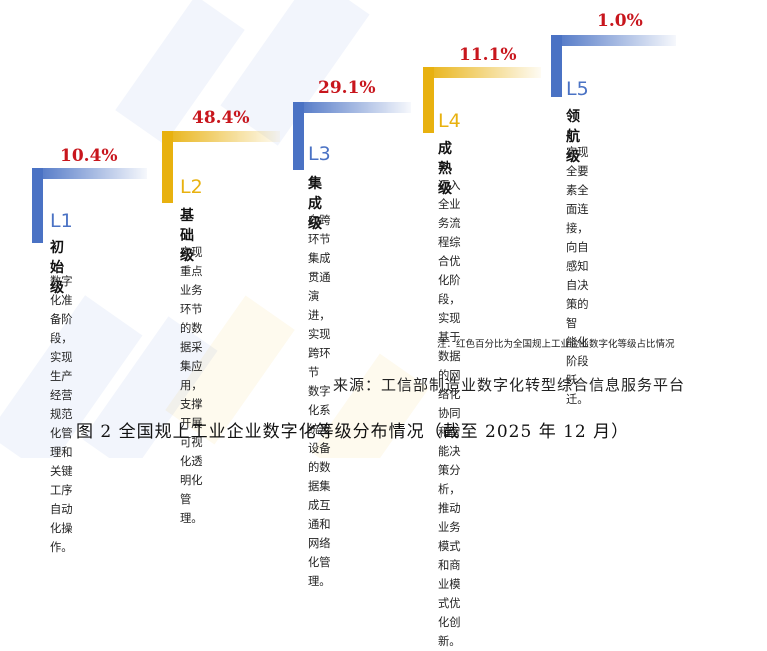 This screenshot has width=767, height=651. I want to click on source-line: 来源：工信部制造业数字化转型综合信息服务平台, so click(509, 385).